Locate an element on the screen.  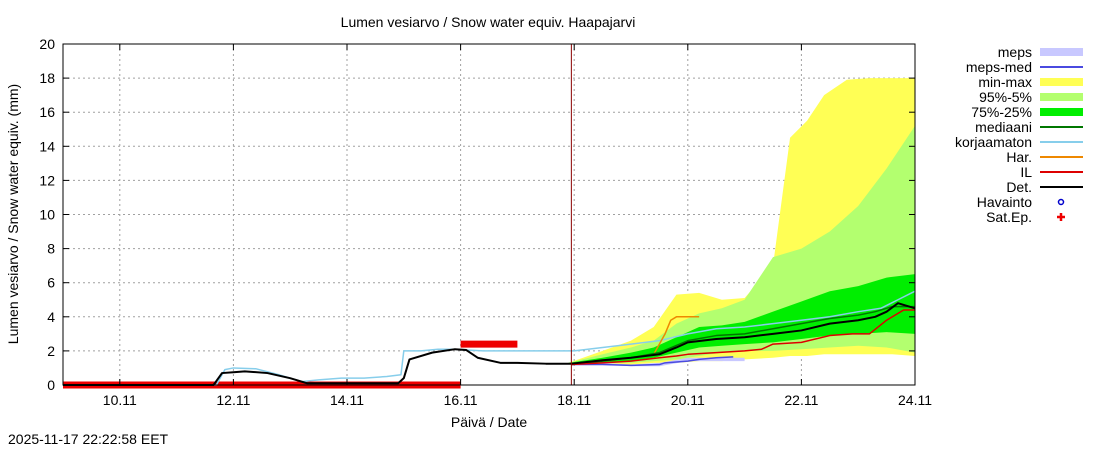
legend-label: meps-med is located at coordinates (999, 67).